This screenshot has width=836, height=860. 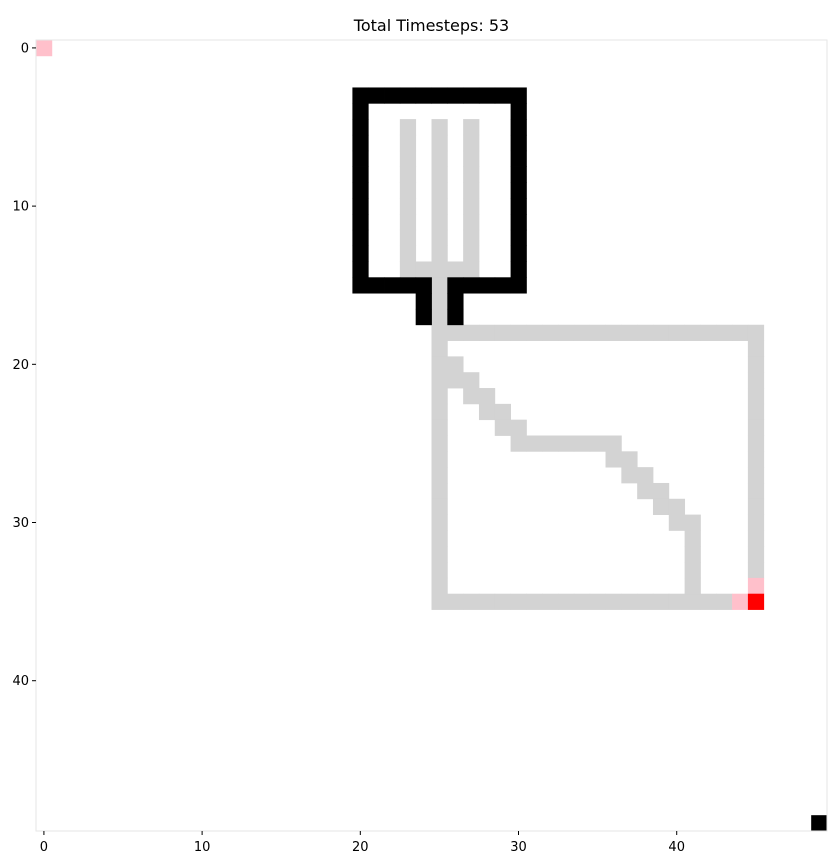 What do you see at coordinates (676, 847) in the screenshot?
I see `x-tick-label: 40` at bounding box center [676, 847].